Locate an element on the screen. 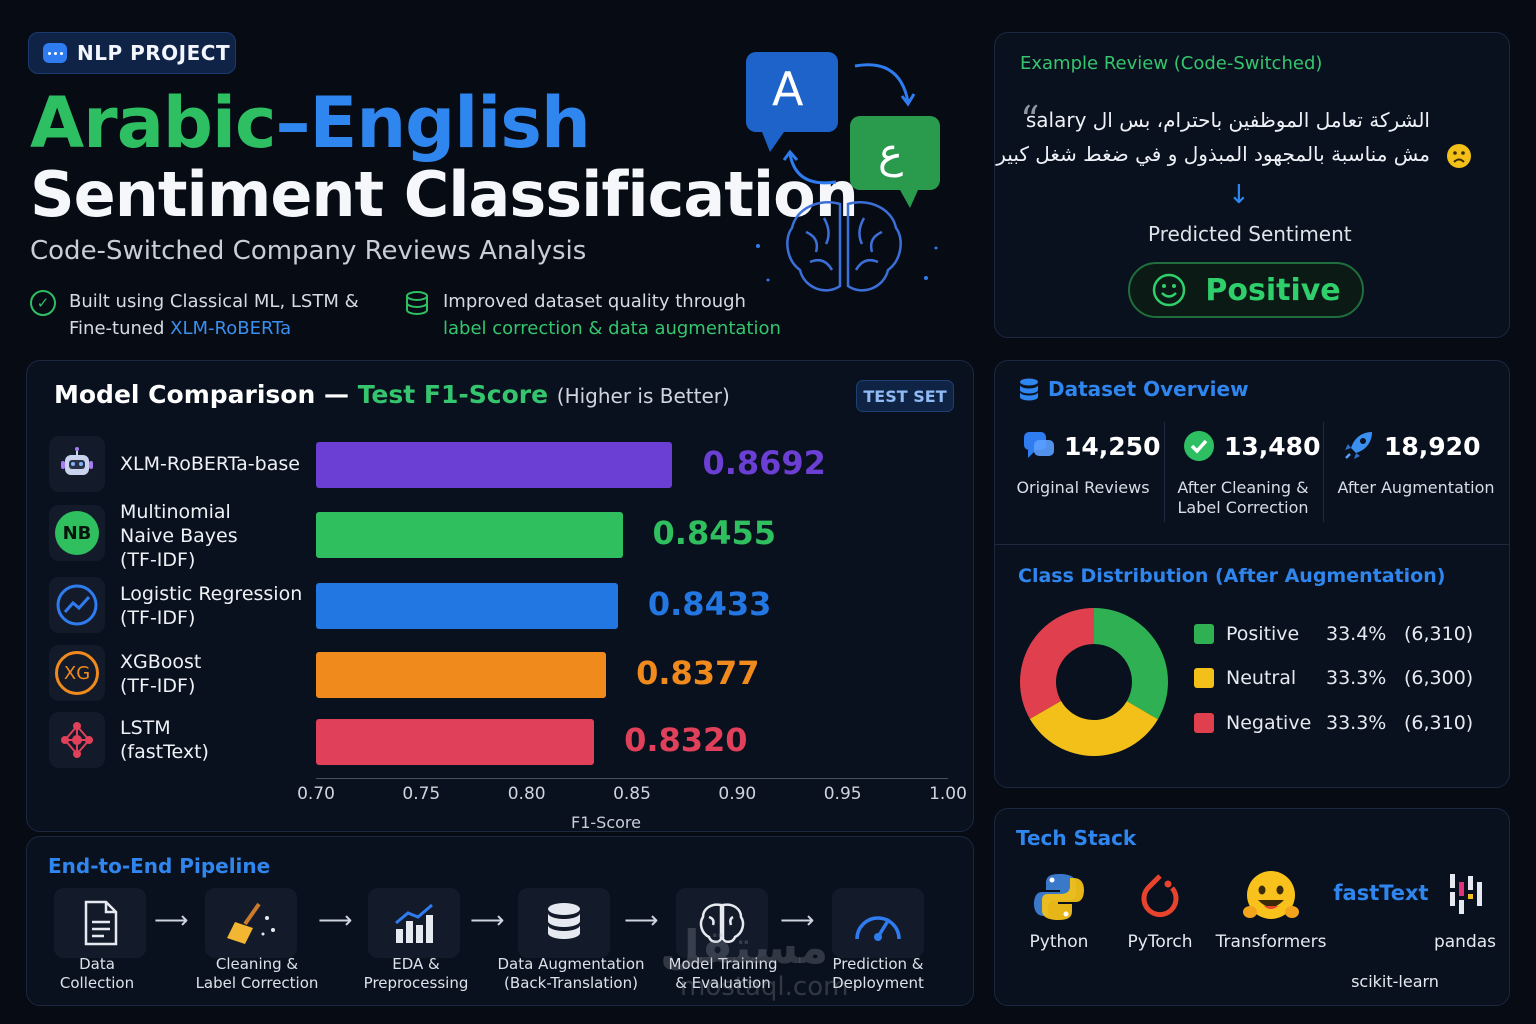 This screenshot has height=1024, width=1536. x-tick-label: 0.85 is located at coordinates (632, 794).